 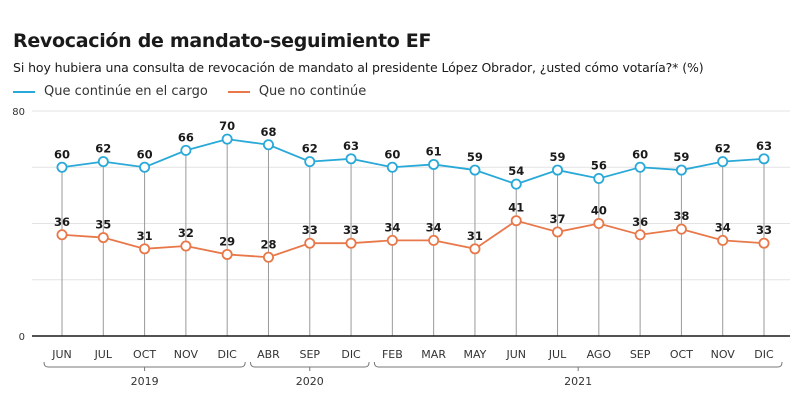 What do you see at coordinates (516, 208) in the screenshot?
I see `data-label: 41` at bounding box center [516, 208].